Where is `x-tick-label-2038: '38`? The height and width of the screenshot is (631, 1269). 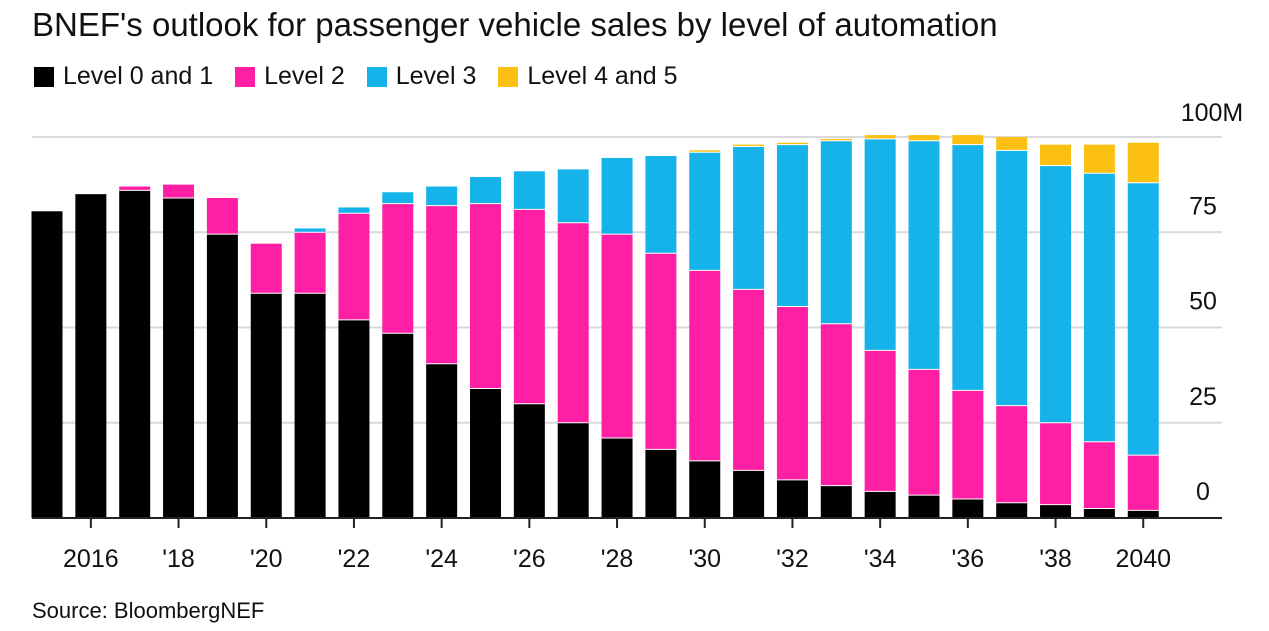
x-tick-label-2038: '38 is located at coordinates (1055, 559).